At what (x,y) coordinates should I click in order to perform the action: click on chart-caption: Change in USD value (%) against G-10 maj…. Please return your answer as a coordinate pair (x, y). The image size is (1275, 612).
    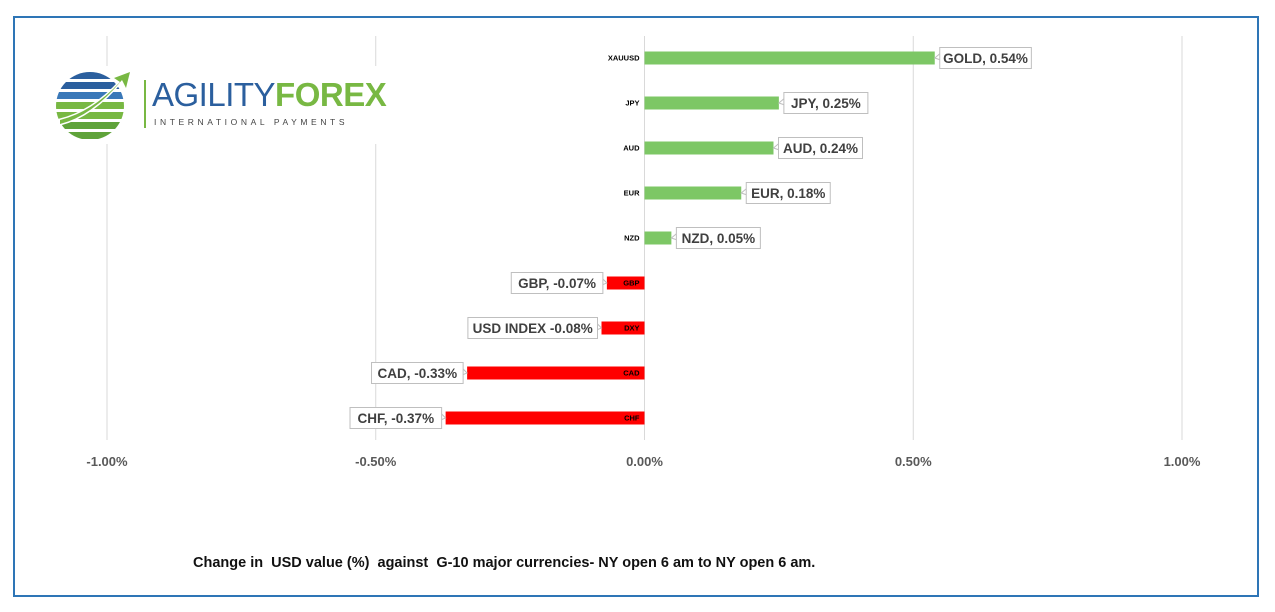
    Looking at the image, I should click on (504, 563).